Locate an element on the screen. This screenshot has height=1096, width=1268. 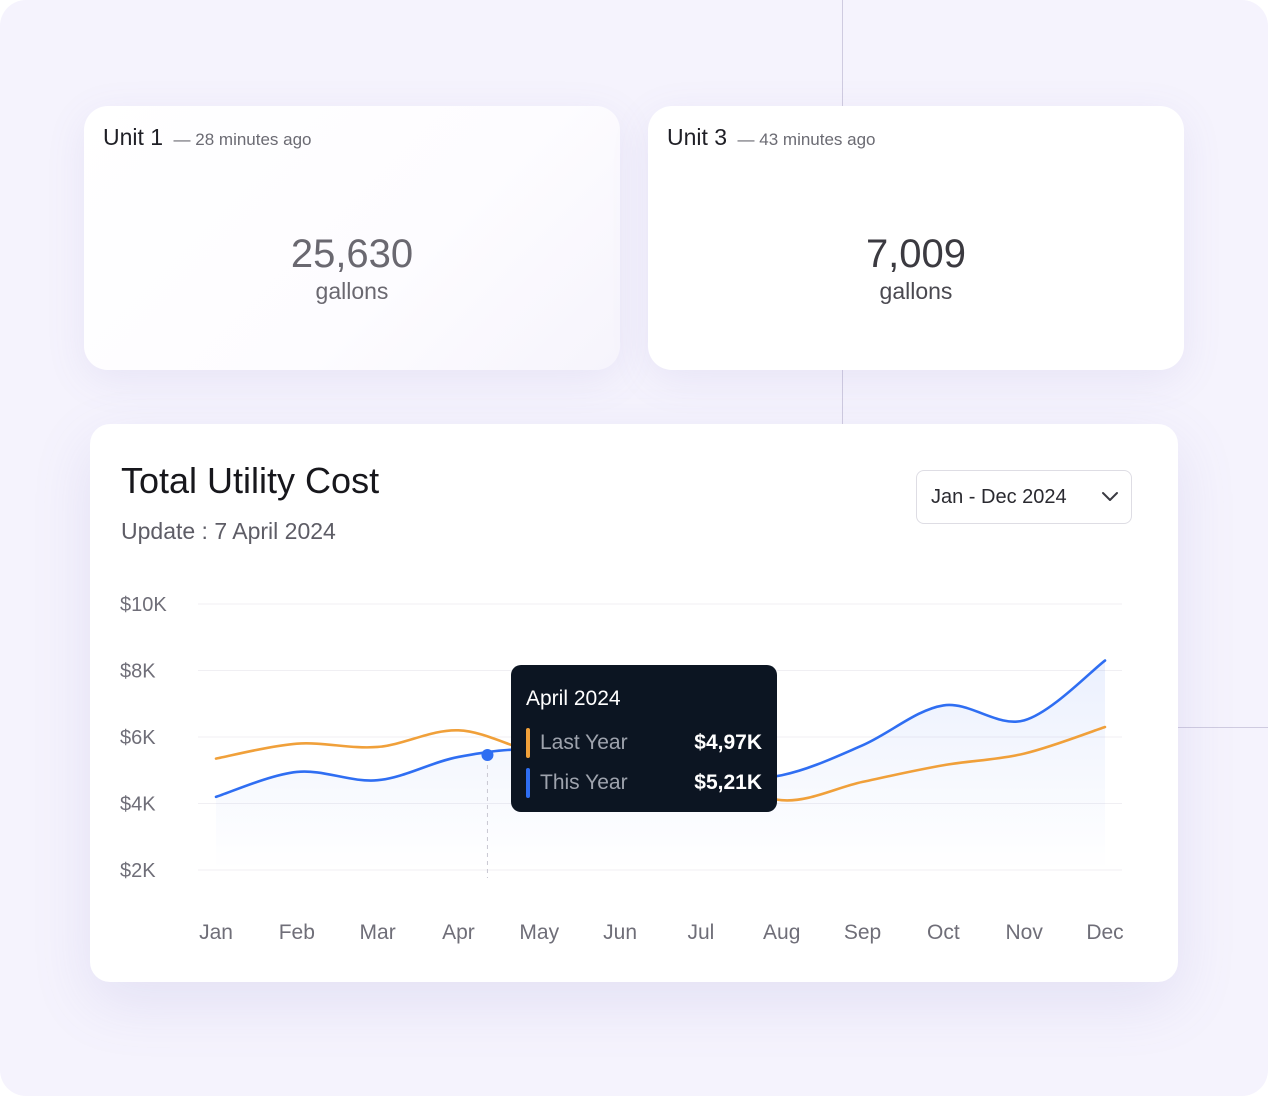
y-tick-label: $2K is located at coordinates (138, 871).